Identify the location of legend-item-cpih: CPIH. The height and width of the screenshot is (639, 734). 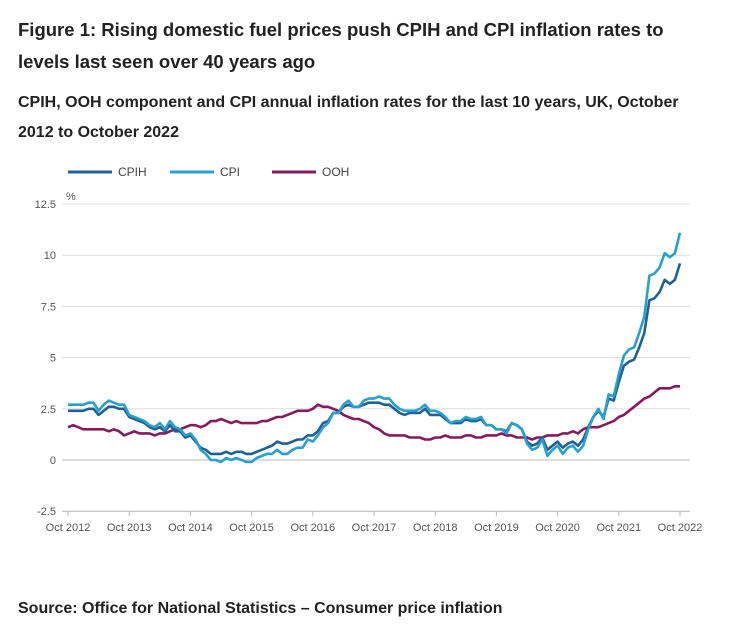
(107, 172).